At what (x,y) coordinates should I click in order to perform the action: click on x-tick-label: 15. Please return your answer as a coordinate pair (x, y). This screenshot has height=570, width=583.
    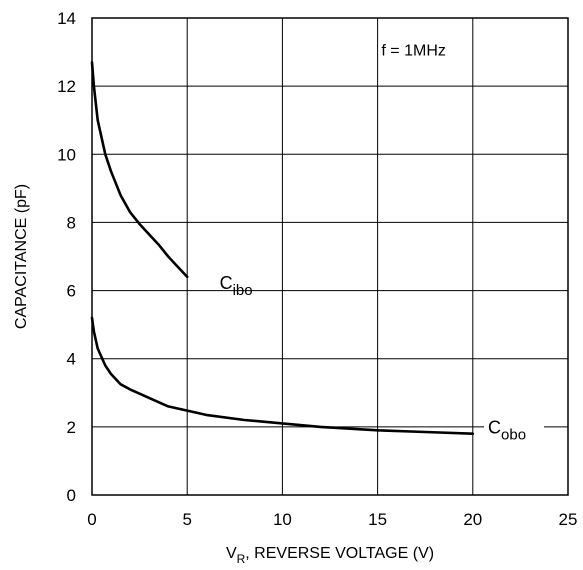
    Looking at the image, I should click on (377, 519).